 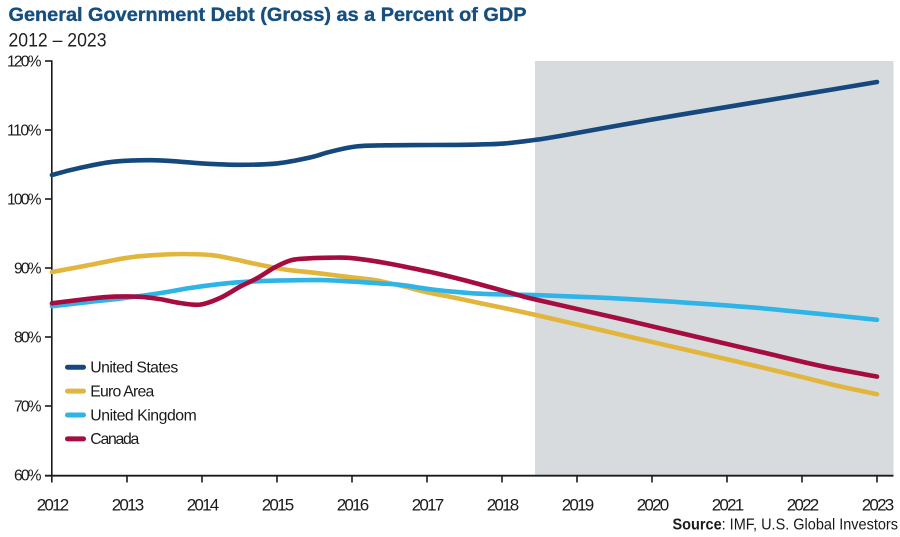 I want to click on svg-text: 2017, so click(x=428, y=505).